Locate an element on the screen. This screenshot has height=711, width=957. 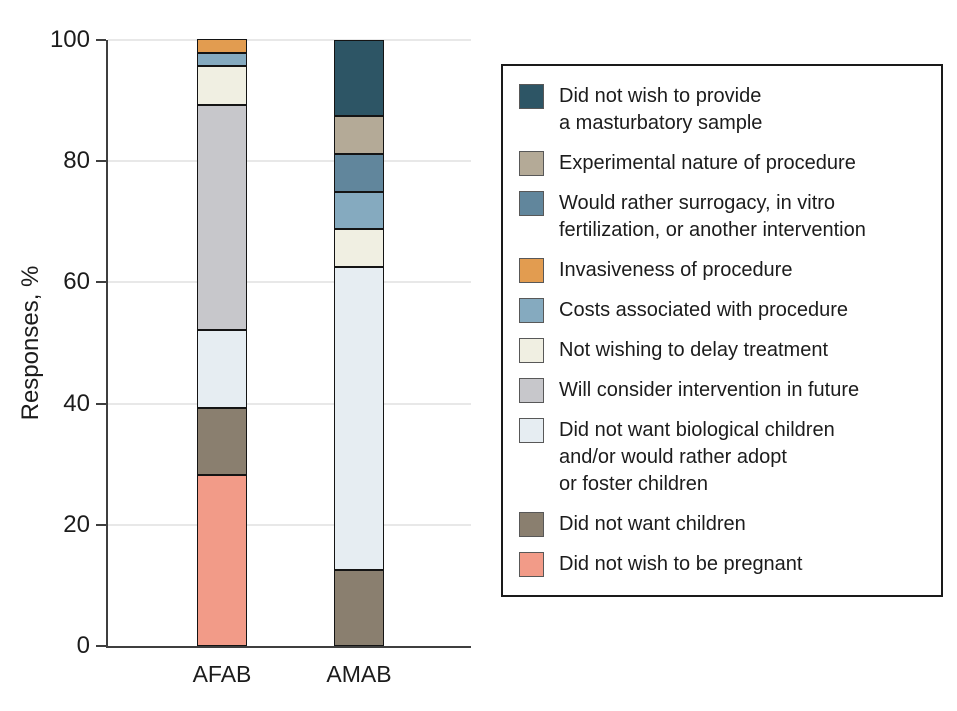
legend-item: Did not want children is located at coordinates (722, 524).